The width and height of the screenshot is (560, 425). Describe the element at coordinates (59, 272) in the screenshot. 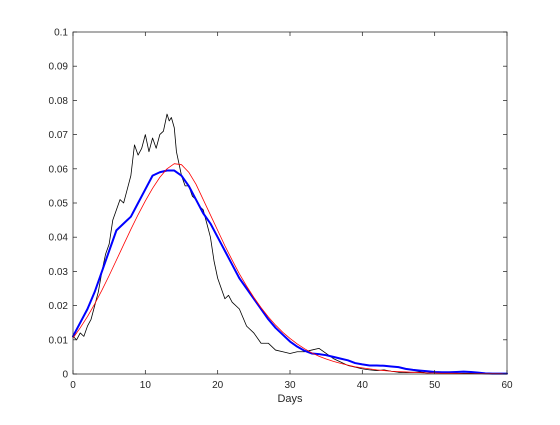

I see `y-tick-label: 0.03` at that location.